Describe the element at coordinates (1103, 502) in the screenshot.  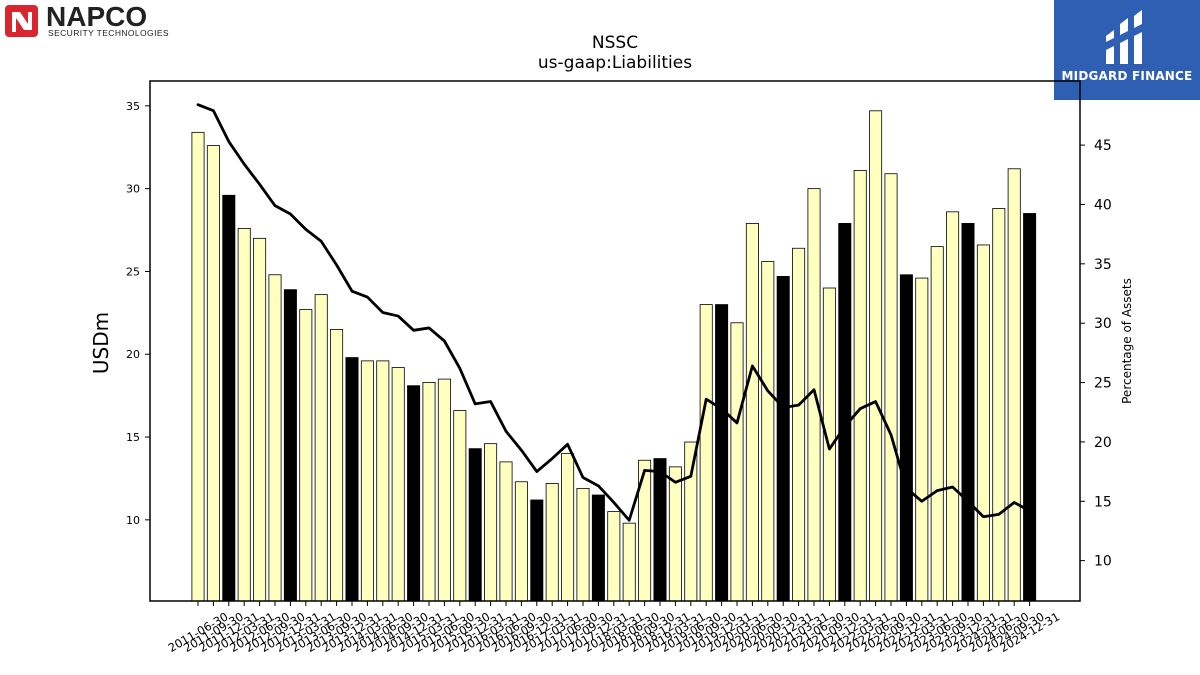
I see `y2-tick-label: 15` at that location.